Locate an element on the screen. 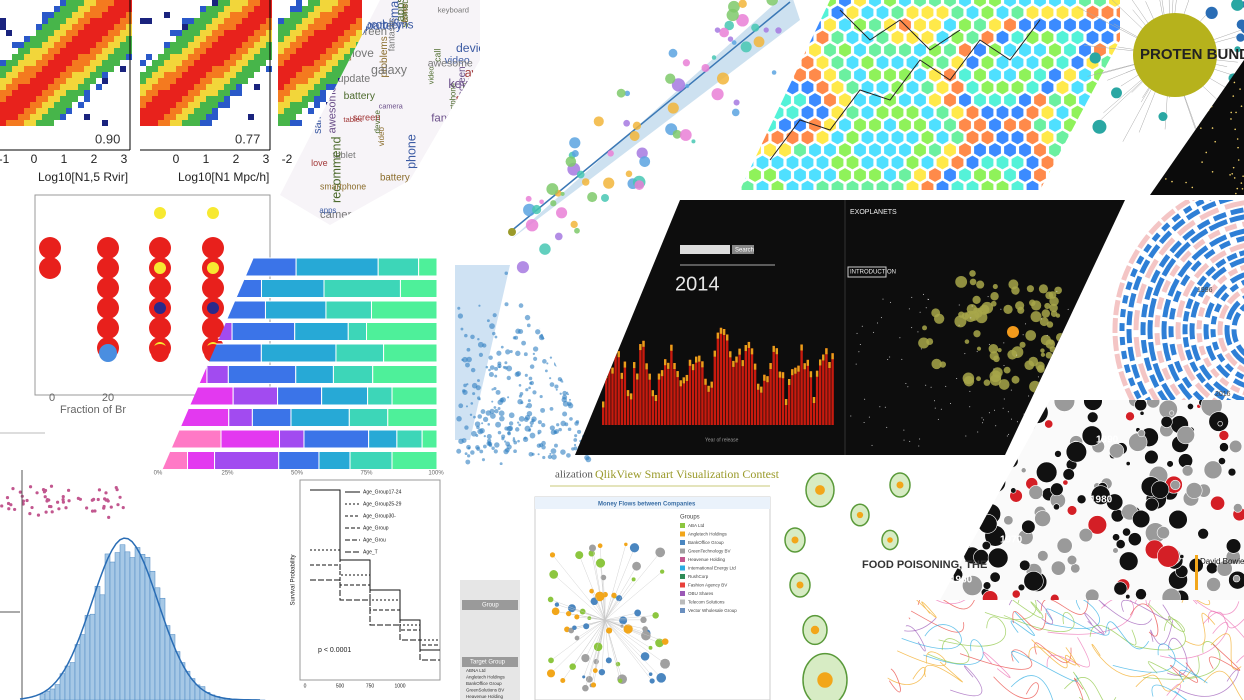 The image size is (1244, 700). node is located at coordinates (661, 678).